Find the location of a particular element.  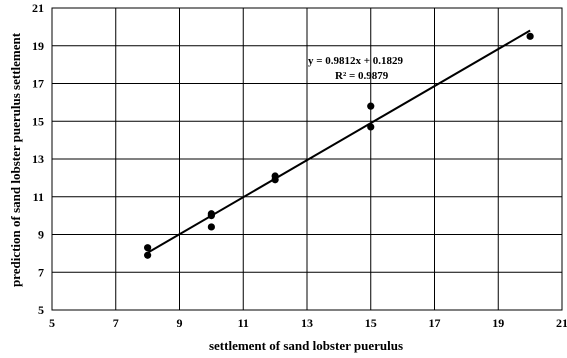

x-tick-label: 13 is located at coordinates (307, 323).